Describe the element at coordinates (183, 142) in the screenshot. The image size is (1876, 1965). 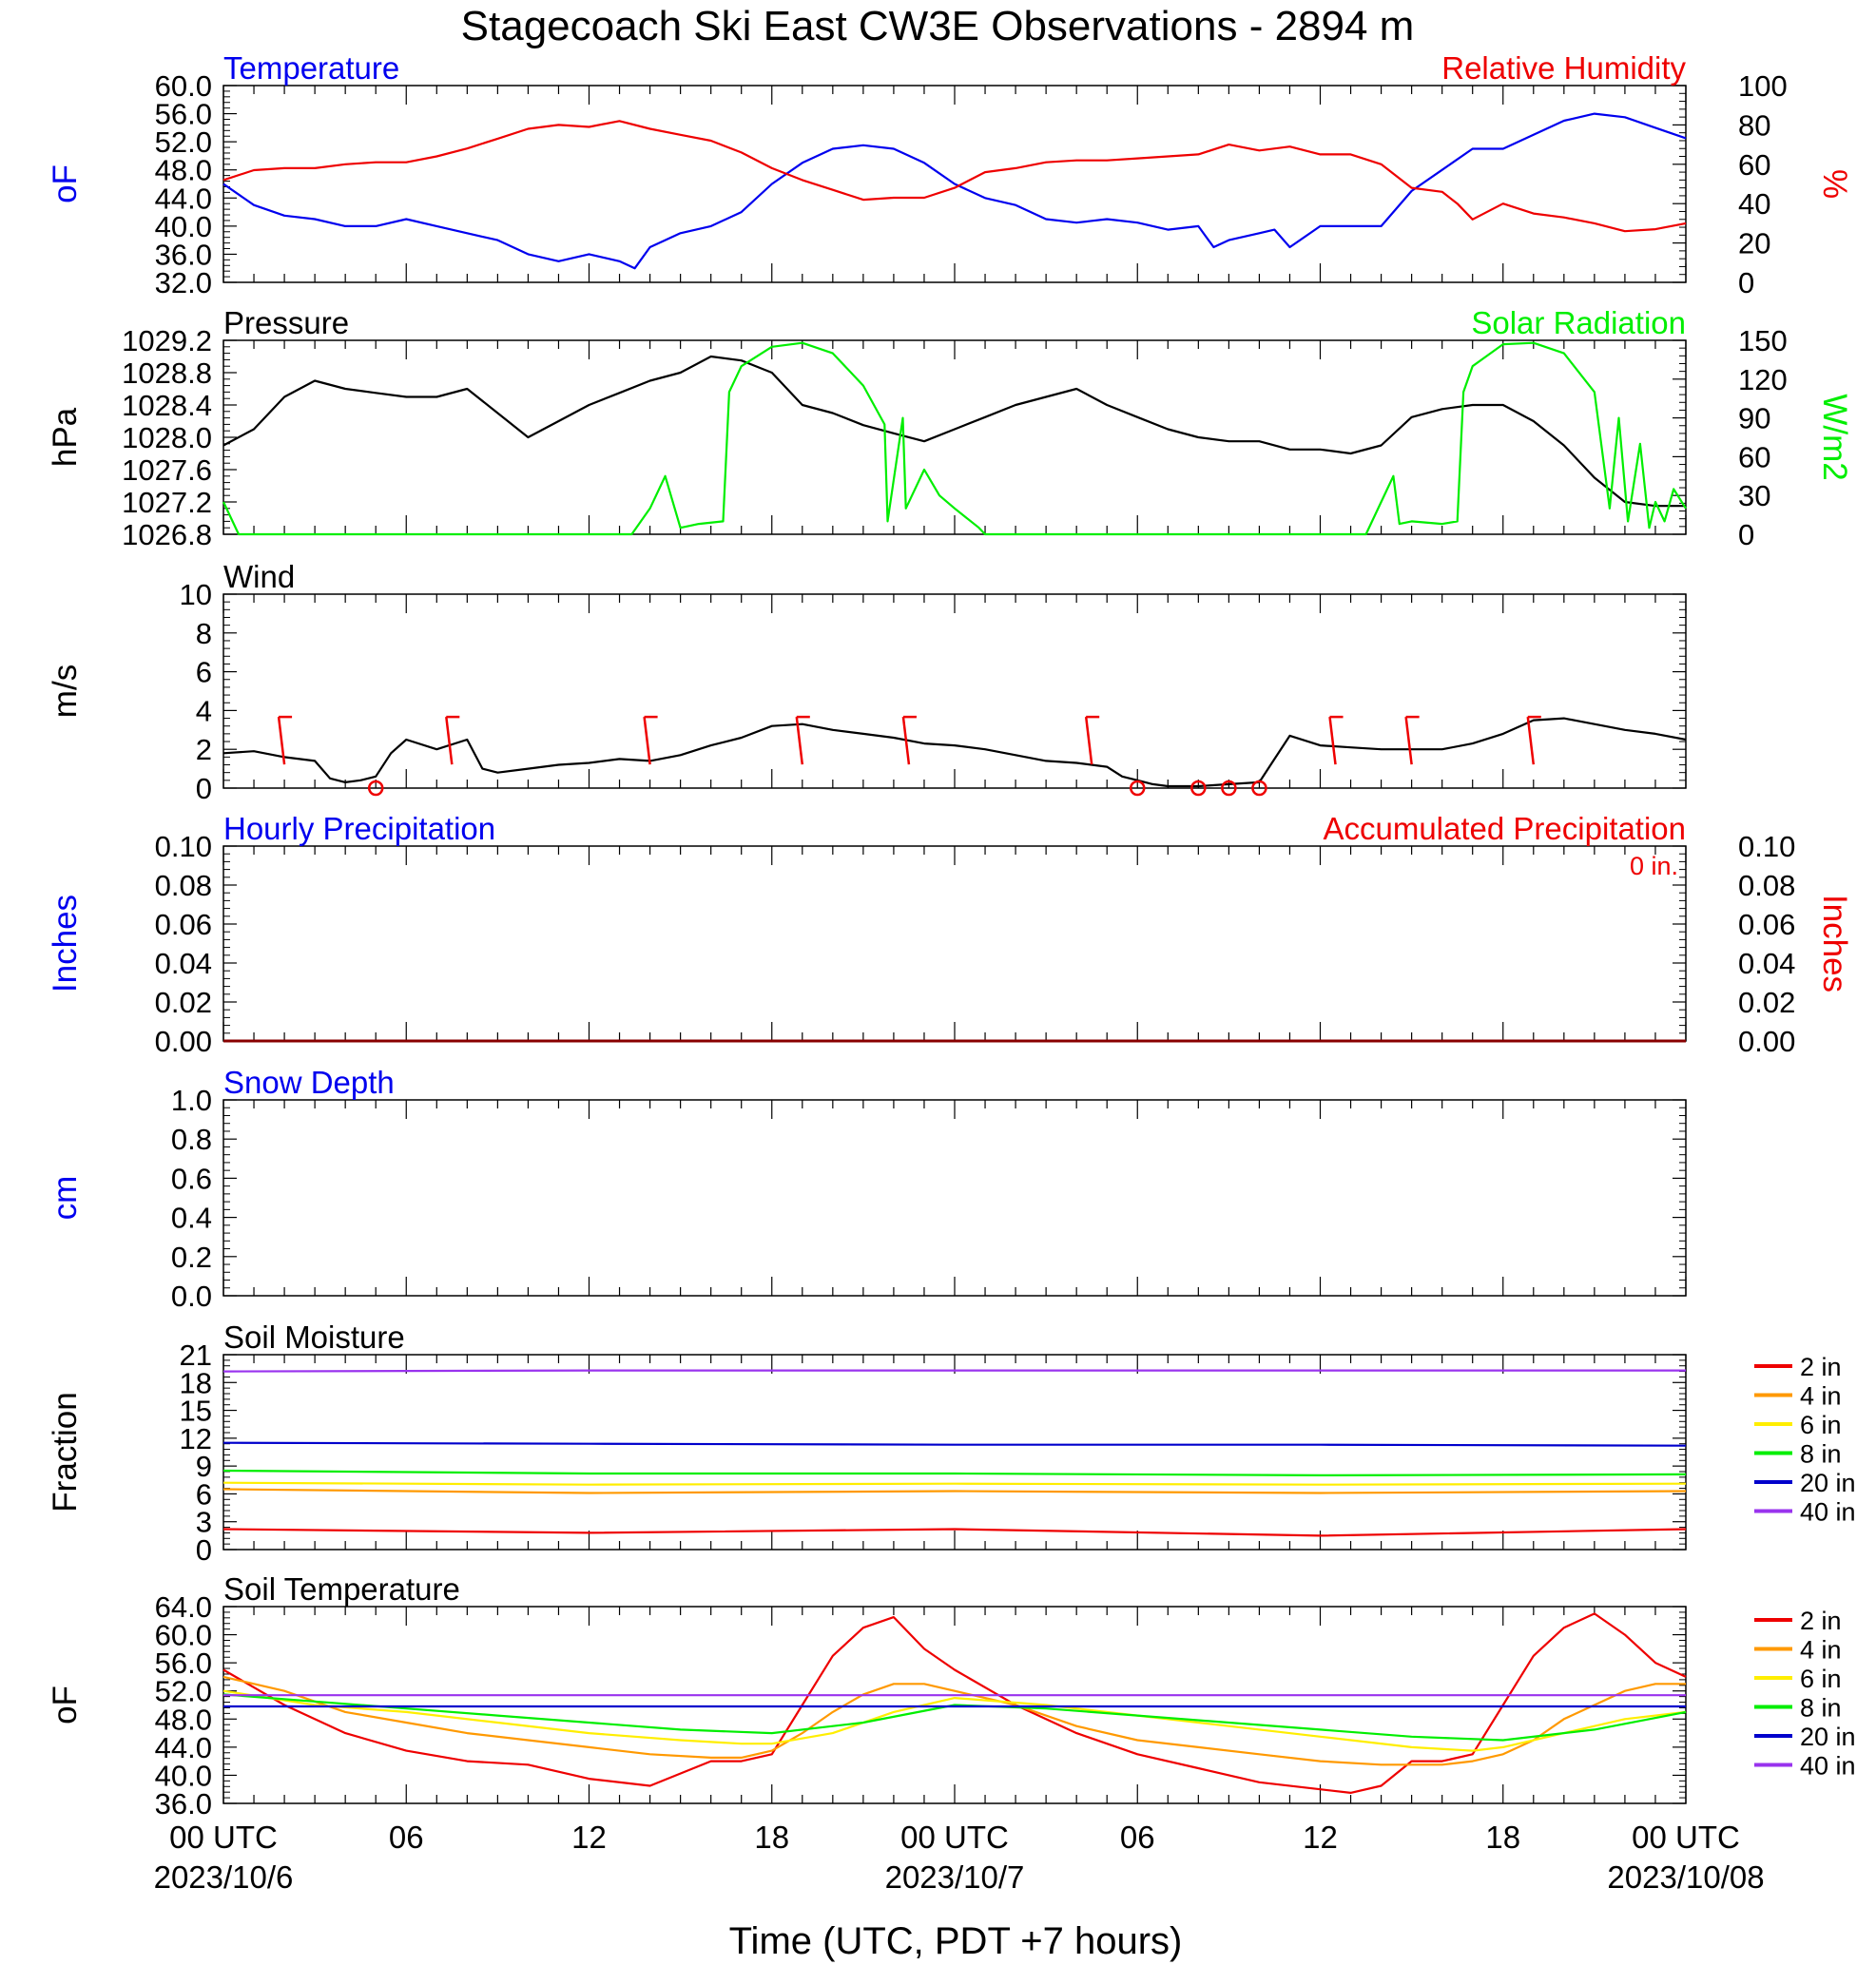
I see `temperature-ytick-label: 52.0` at that location.